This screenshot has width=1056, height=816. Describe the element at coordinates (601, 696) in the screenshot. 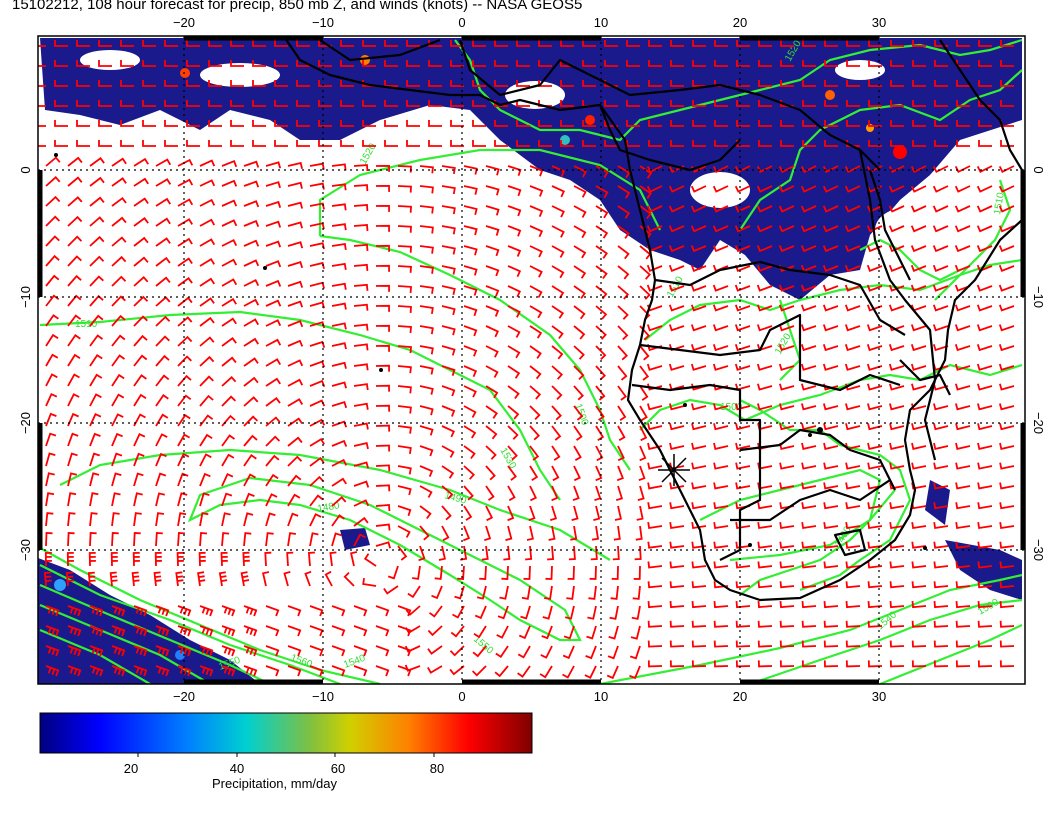

I see `lon-label: 10` at that location.